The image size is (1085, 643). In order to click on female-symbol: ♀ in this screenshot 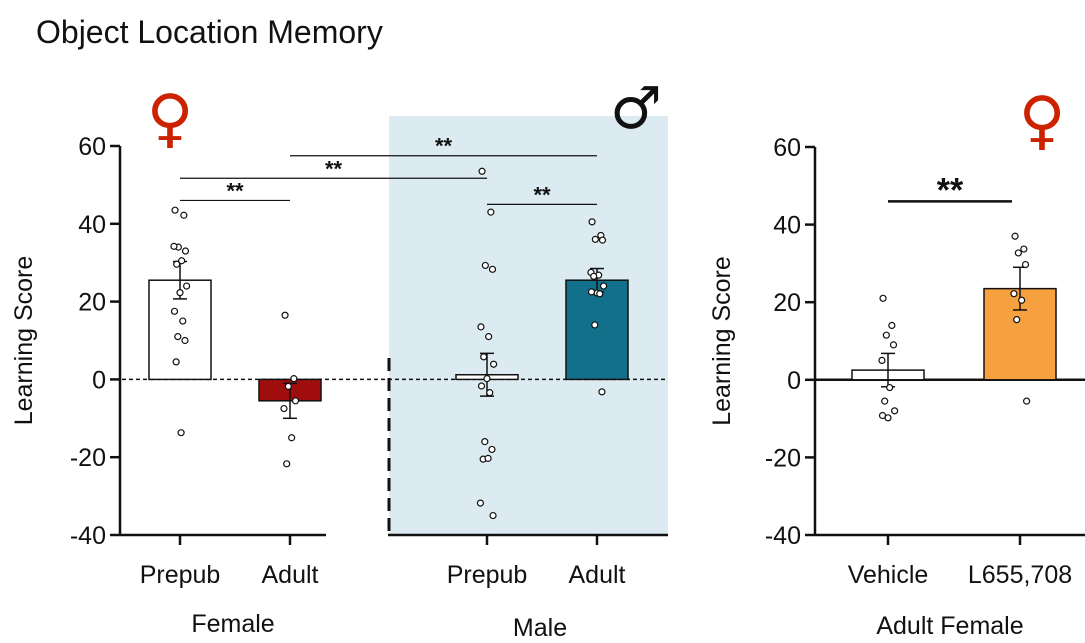, I will do `click(170, 119)`.